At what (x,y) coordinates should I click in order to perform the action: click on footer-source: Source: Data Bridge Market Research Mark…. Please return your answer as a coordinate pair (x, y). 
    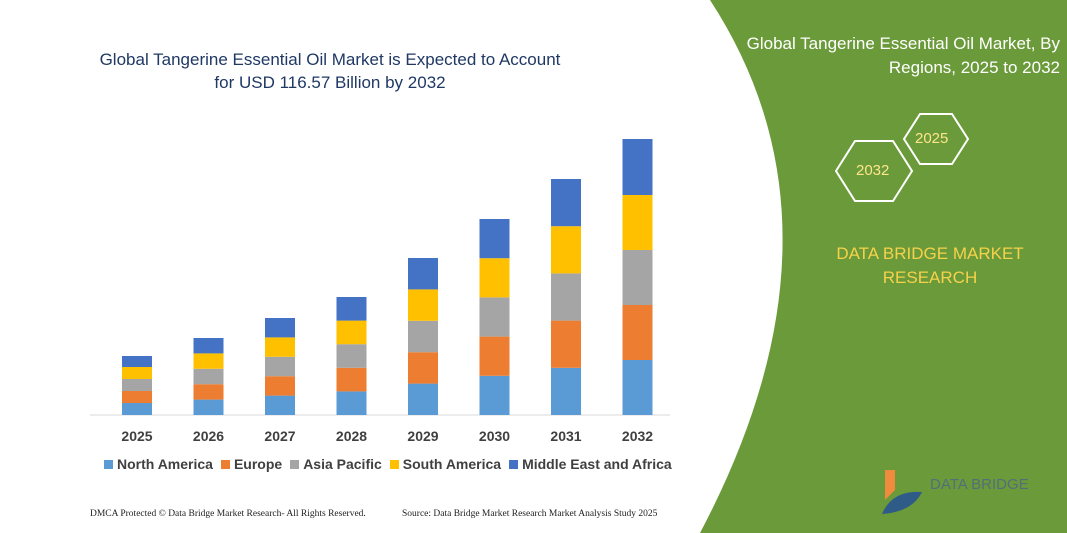
    Looking at the image, I should click on (530, 514).